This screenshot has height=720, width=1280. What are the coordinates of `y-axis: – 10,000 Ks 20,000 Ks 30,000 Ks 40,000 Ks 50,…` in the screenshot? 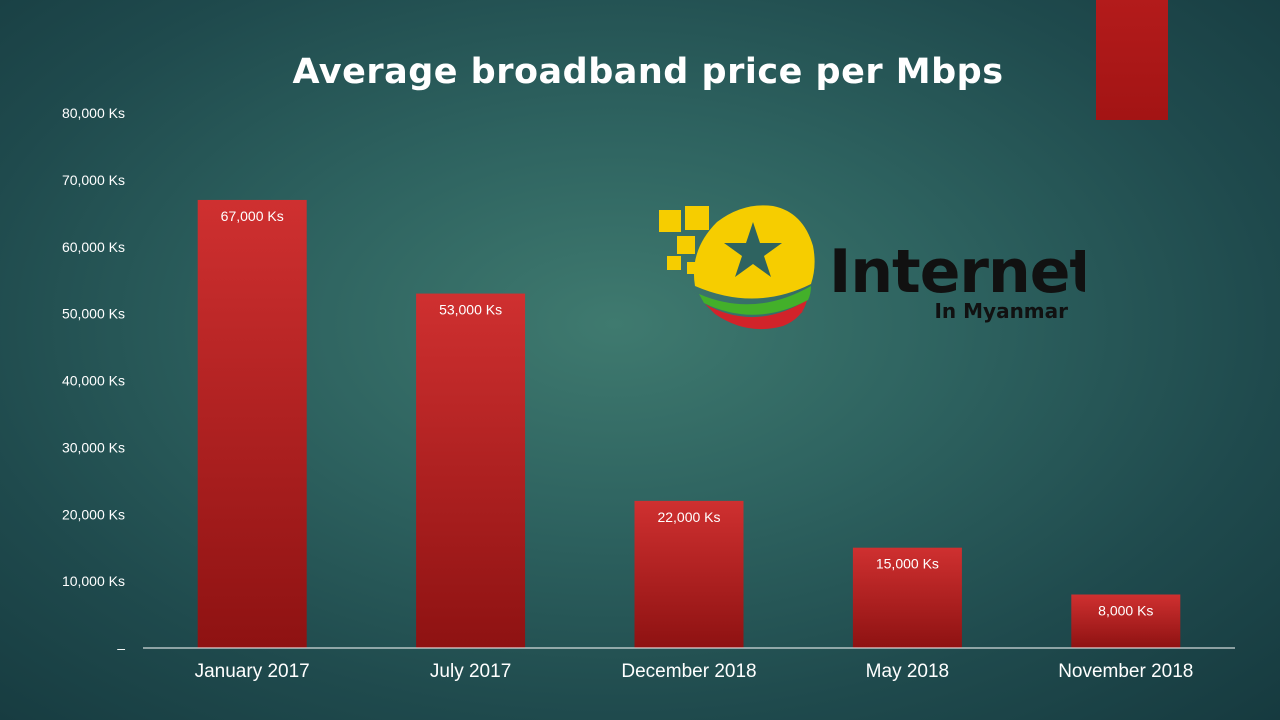 It's located at (93, 380).